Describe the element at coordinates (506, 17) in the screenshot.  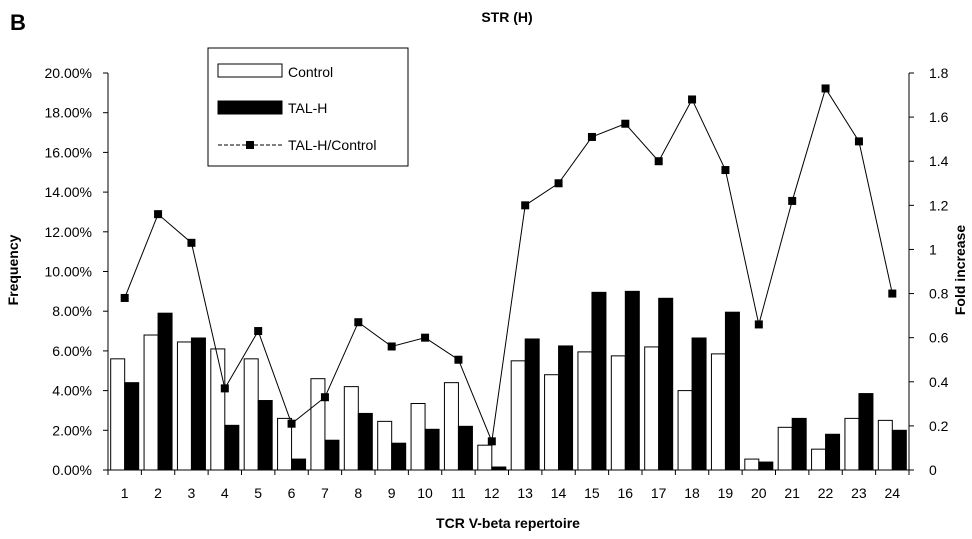
I see `chart-title: STR (H)` at that location.